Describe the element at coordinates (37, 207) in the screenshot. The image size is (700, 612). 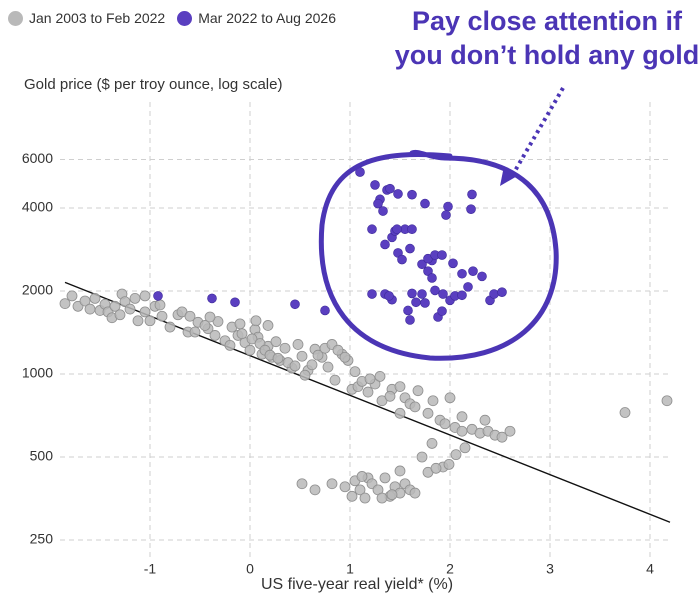
I see `y-tick-label: 4000` at that location.